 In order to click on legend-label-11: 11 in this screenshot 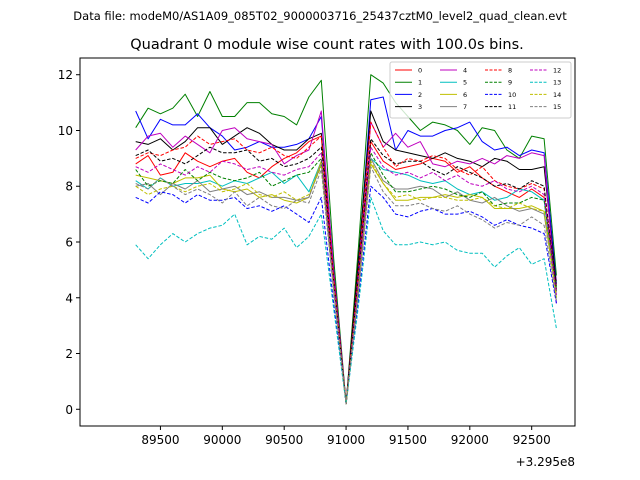, I will do `click(512, 107)`.